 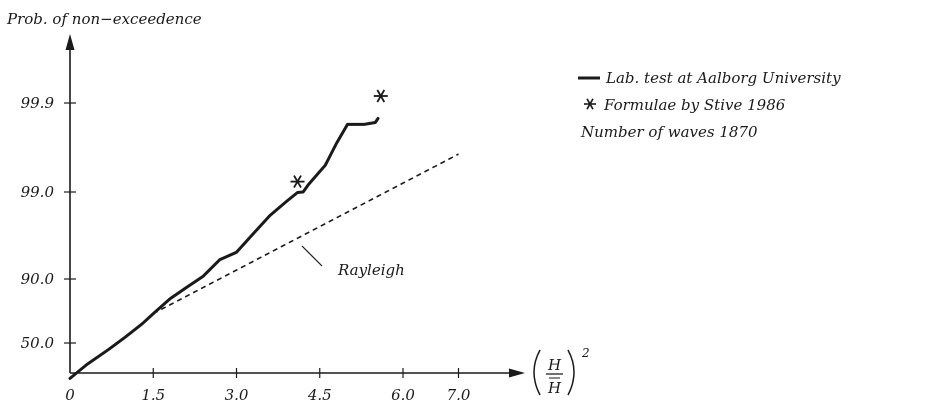 I want to click on y-tick-label: 90.0, so click(x=38, y=279).